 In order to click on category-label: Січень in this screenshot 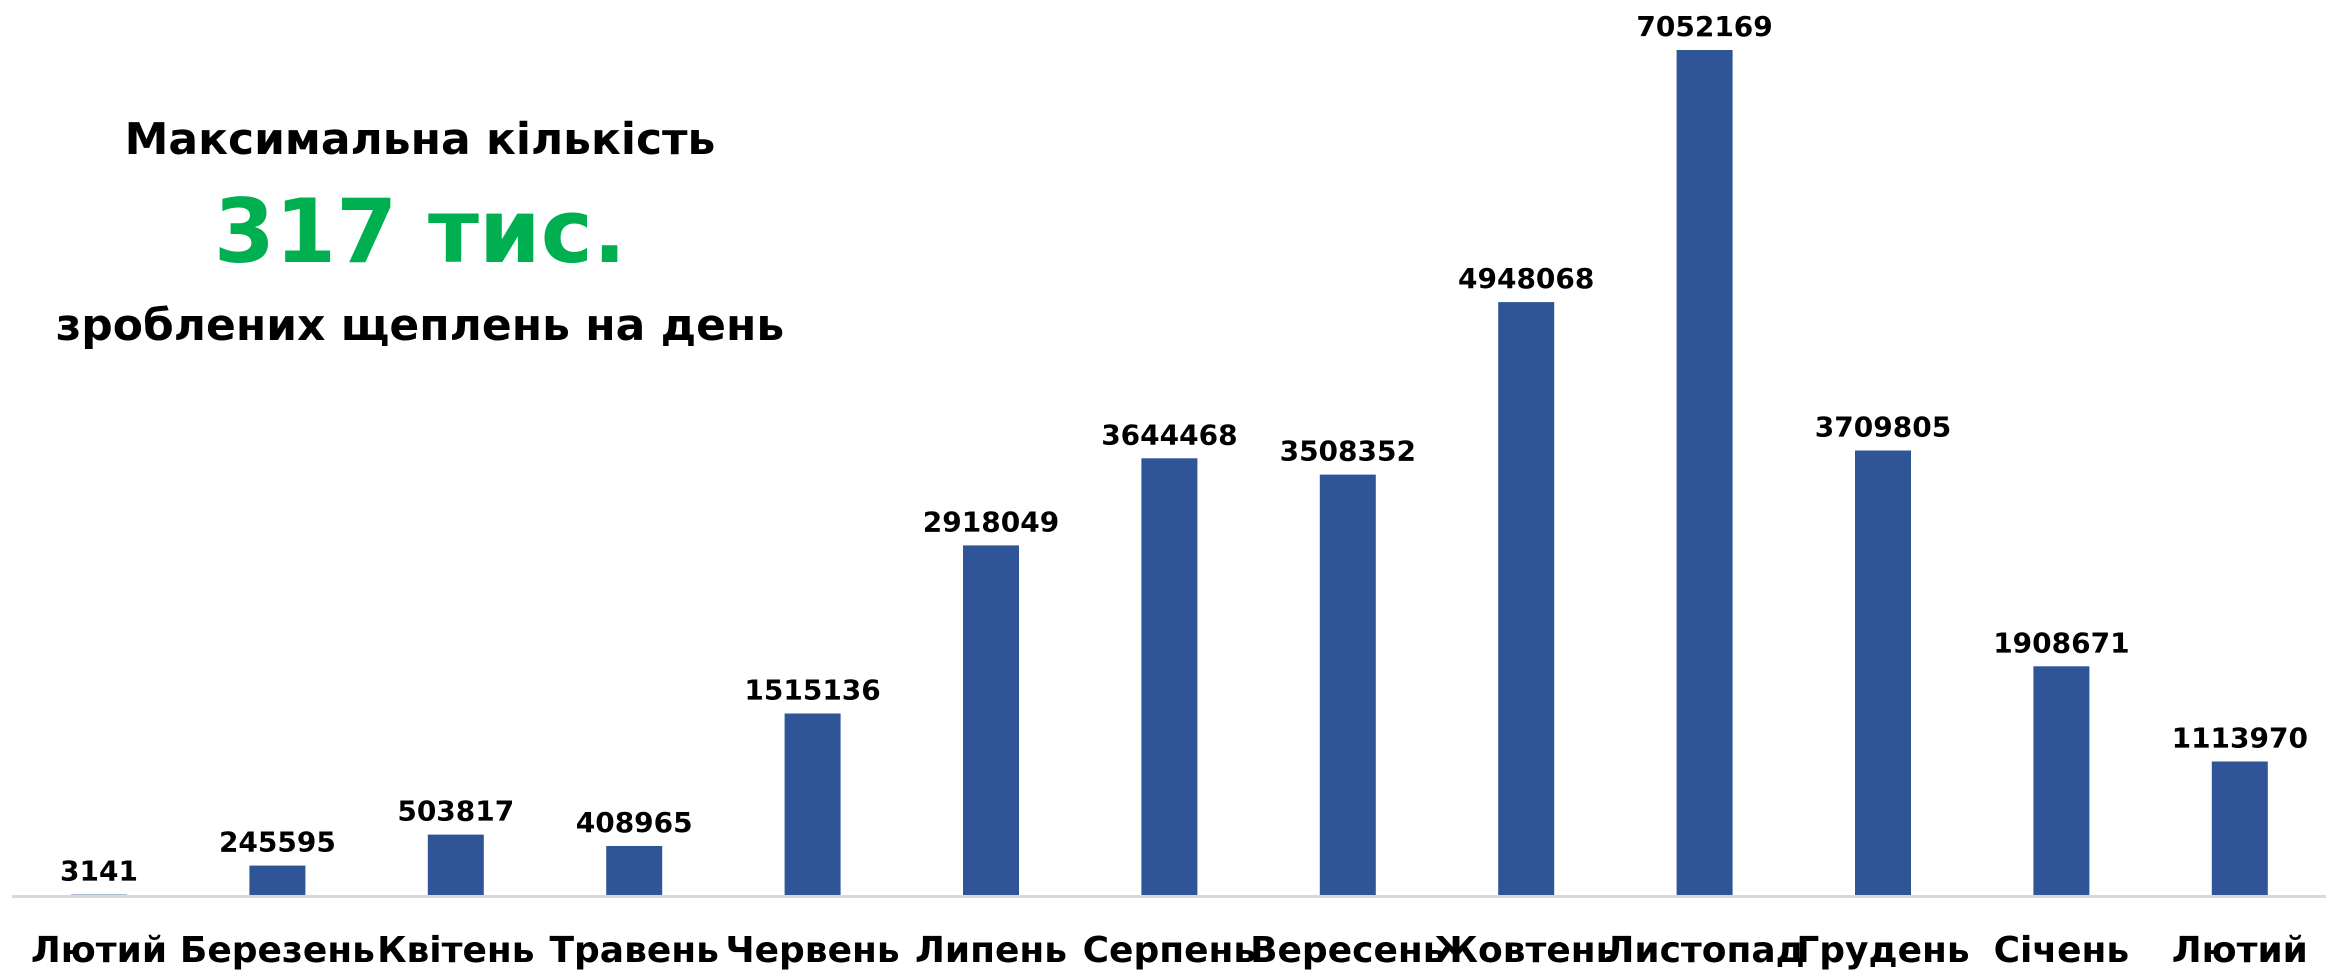, I will do `click(2062, 950)`.